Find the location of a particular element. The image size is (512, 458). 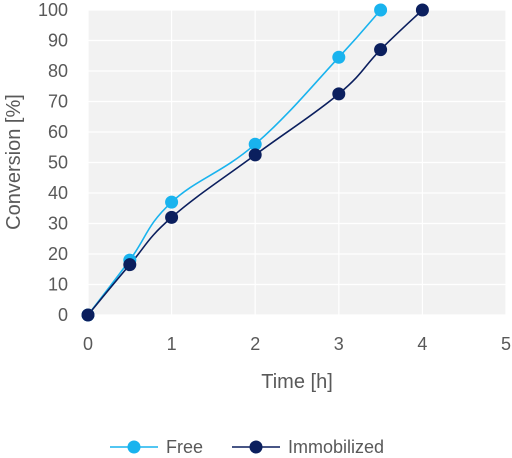

x-tick-label: 4 is located at coordinates (422, 344).